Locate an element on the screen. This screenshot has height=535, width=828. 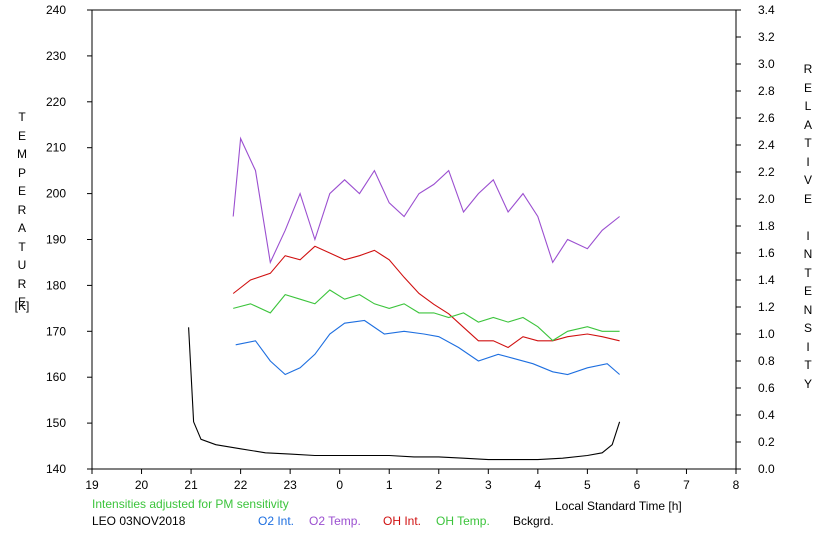
y-left-tick-label: 200 is located at coordinates (56, 194).